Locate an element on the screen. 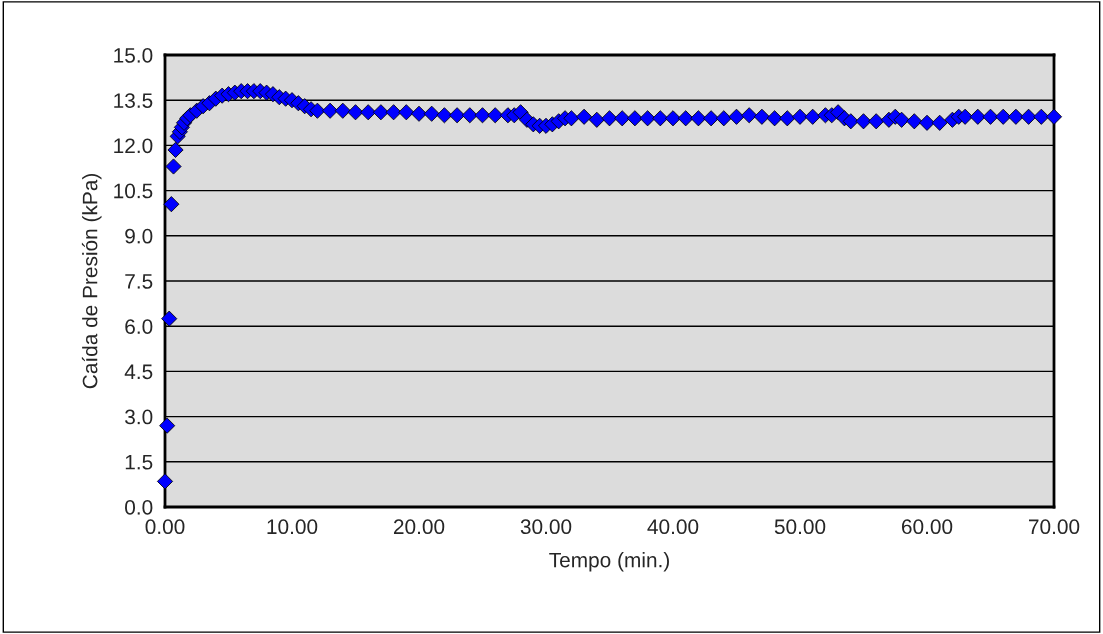 Image resolution: width=1103 pixels, height=634 pixels. x-tick-label: 50.00 is located at coordinates (800, 527).